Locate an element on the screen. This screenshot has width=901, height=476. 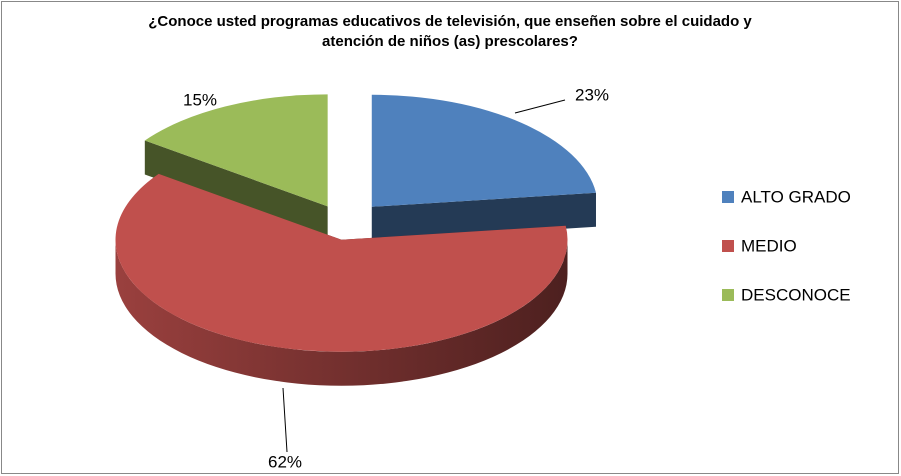
slice-side is located at coordinates (236, 190).